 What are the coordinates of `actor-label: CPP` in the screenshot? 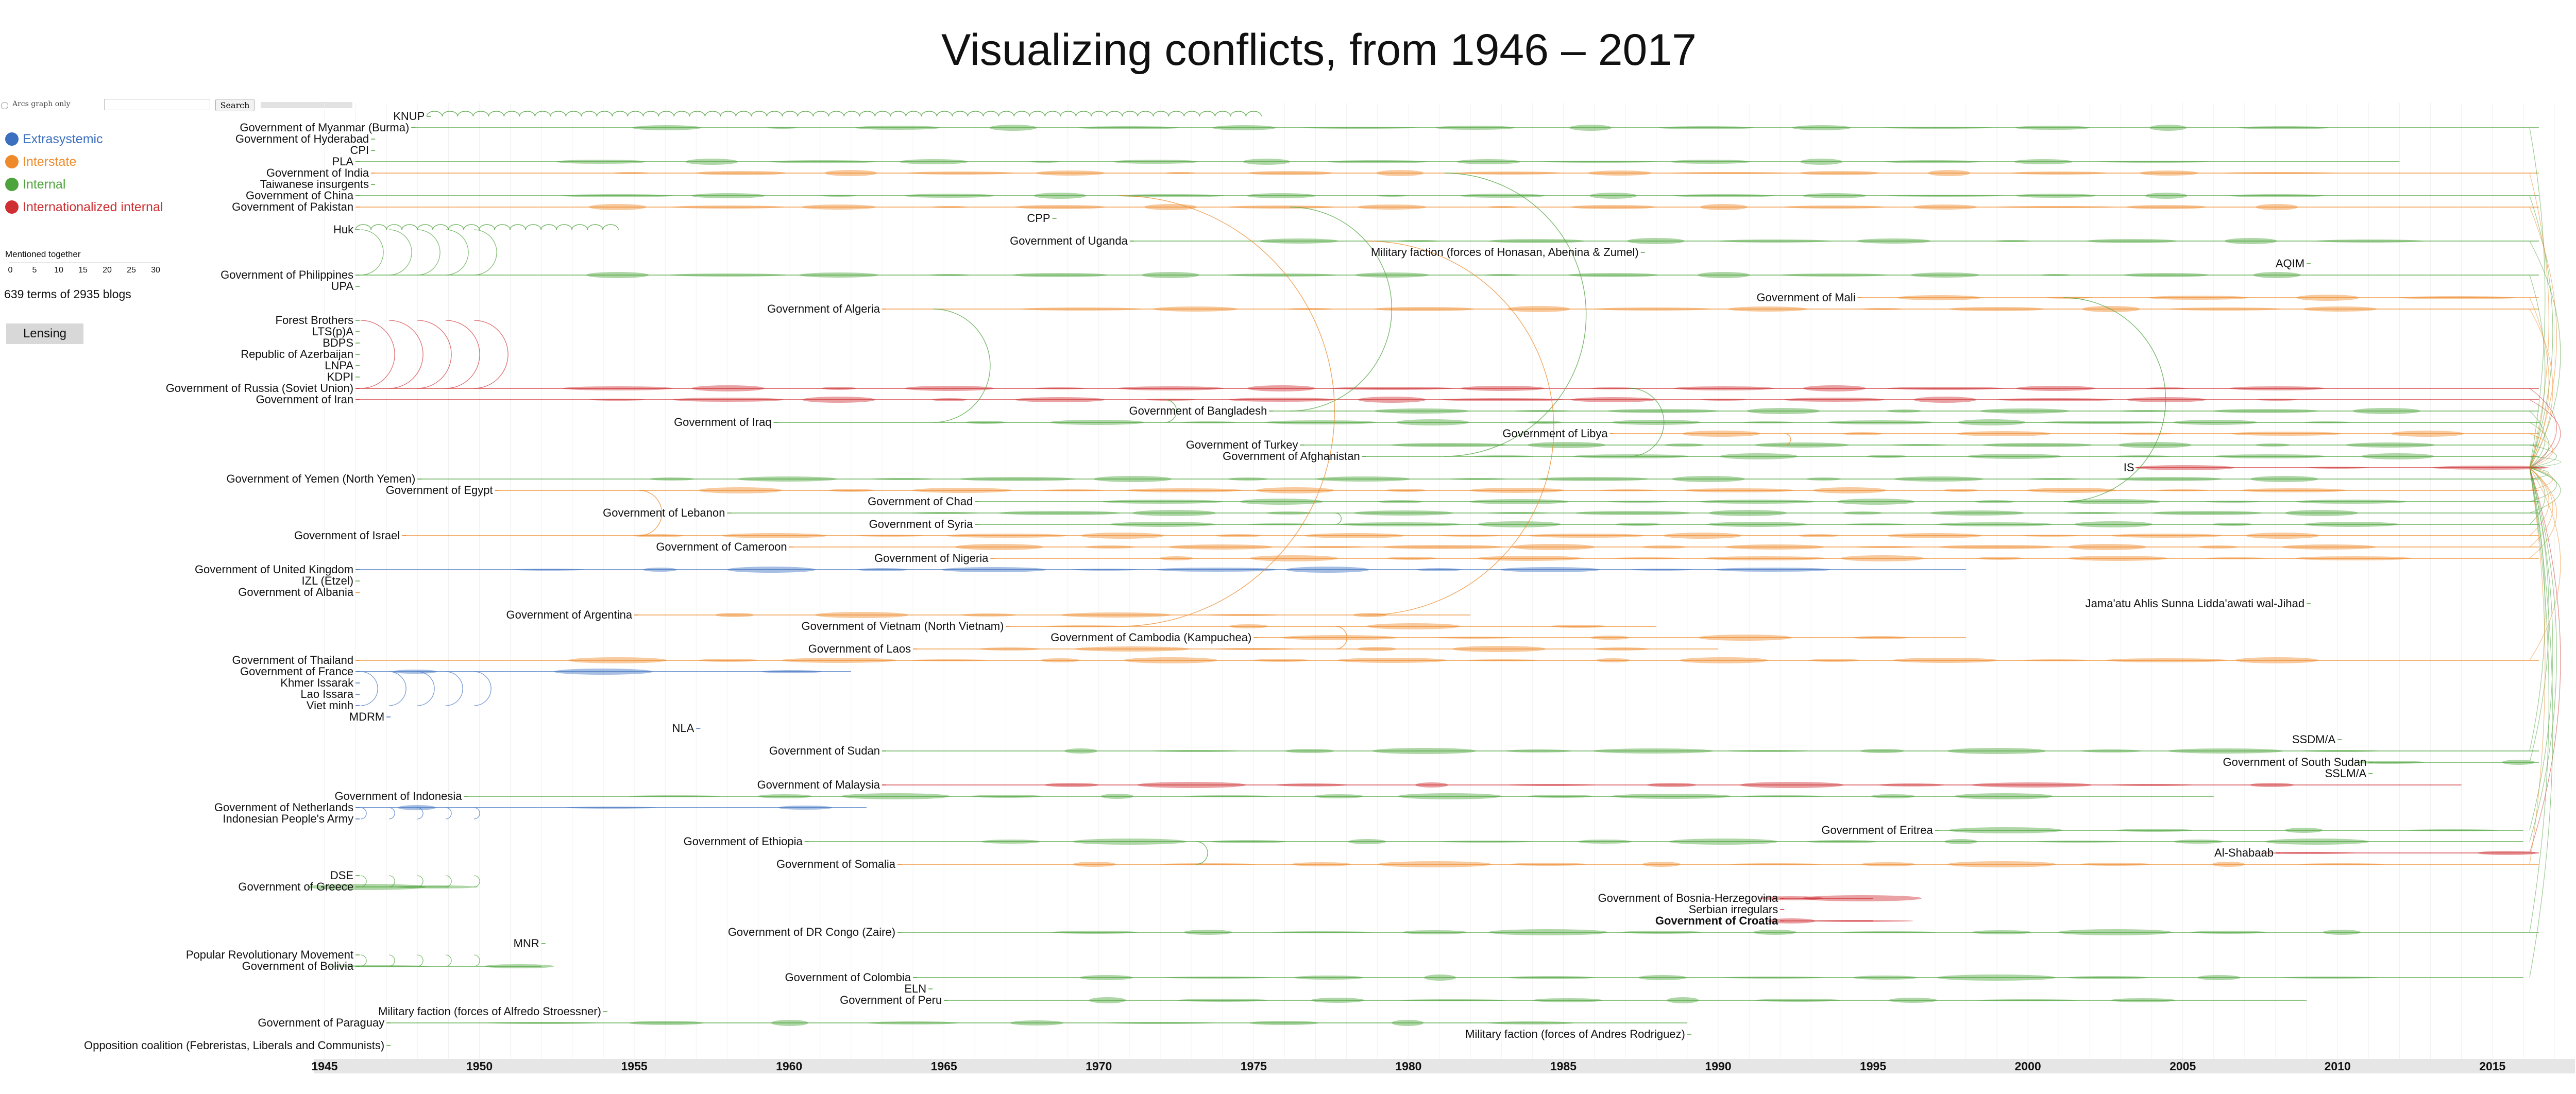 It's located at (1038, 218).